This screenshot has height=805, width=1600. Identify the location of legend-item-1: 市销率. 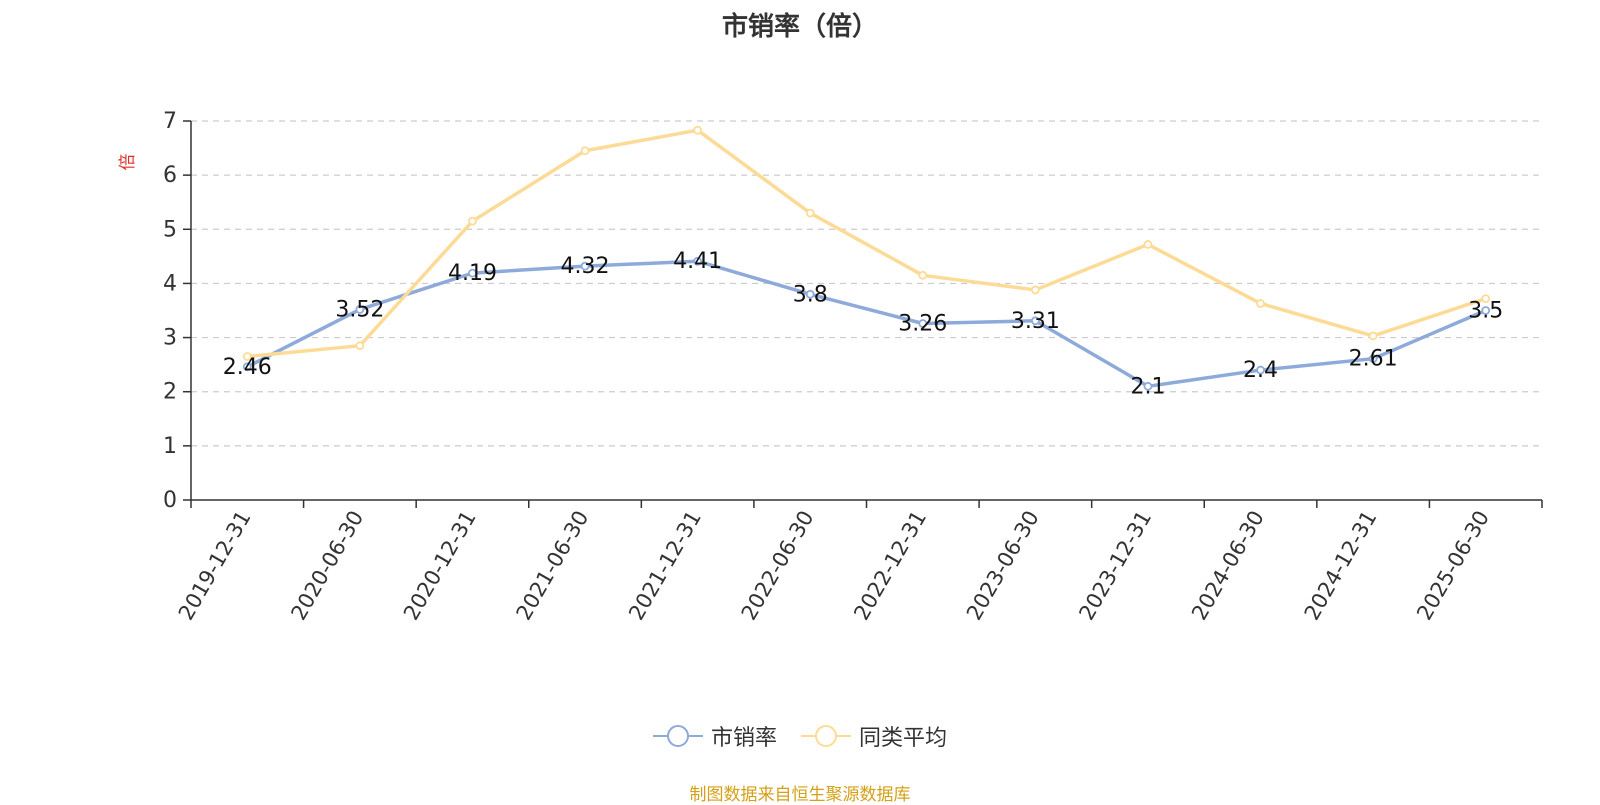
(714, 736).